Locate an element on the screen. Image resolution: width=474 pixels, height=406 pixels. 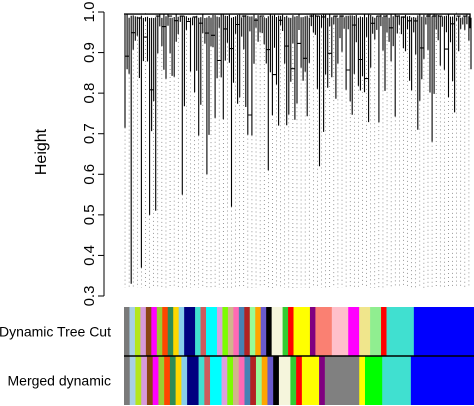
y-tick-label: 0.5 is located at coordinates (89, 214).